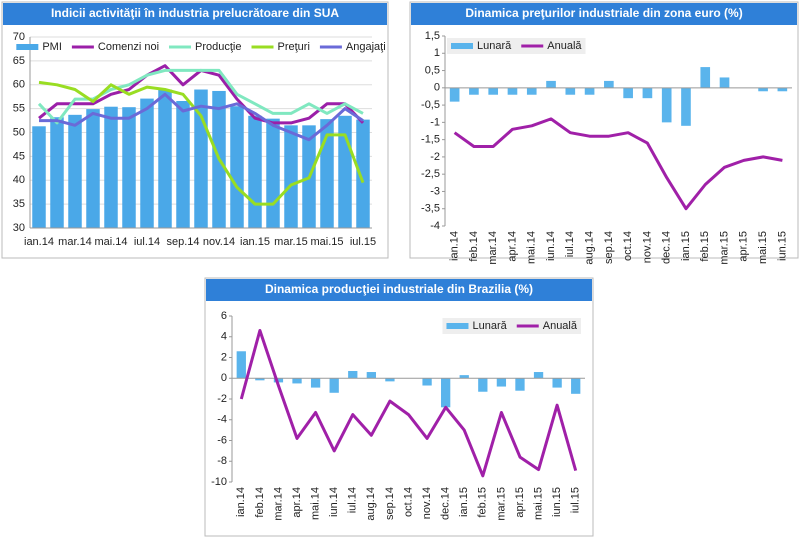  I want to click on x-tick-label: apr.15, so click(520, 502).